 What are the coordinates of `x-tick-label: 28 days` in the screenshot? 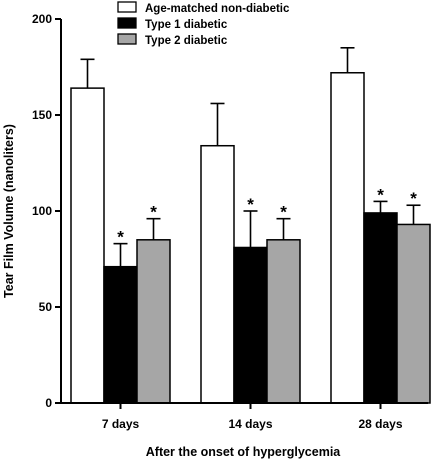 It's located at (380, 424).